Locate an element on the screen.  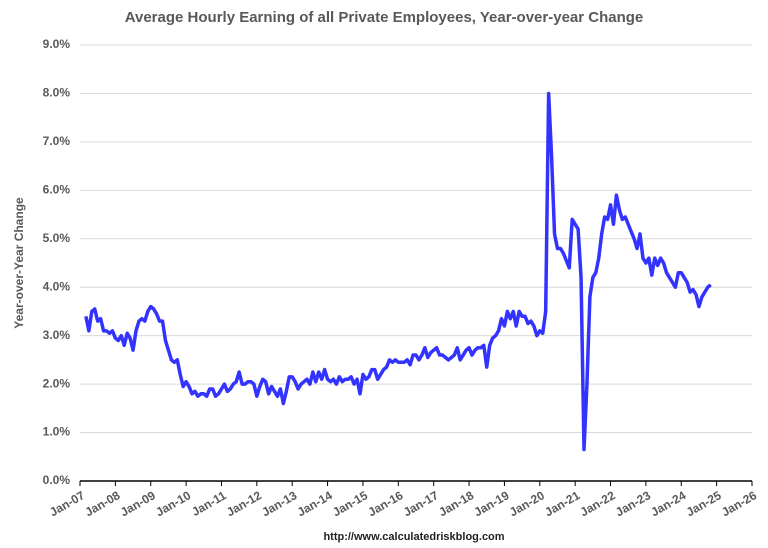
x-tick-label: Jan-23 is located at coordinates (633, 503).